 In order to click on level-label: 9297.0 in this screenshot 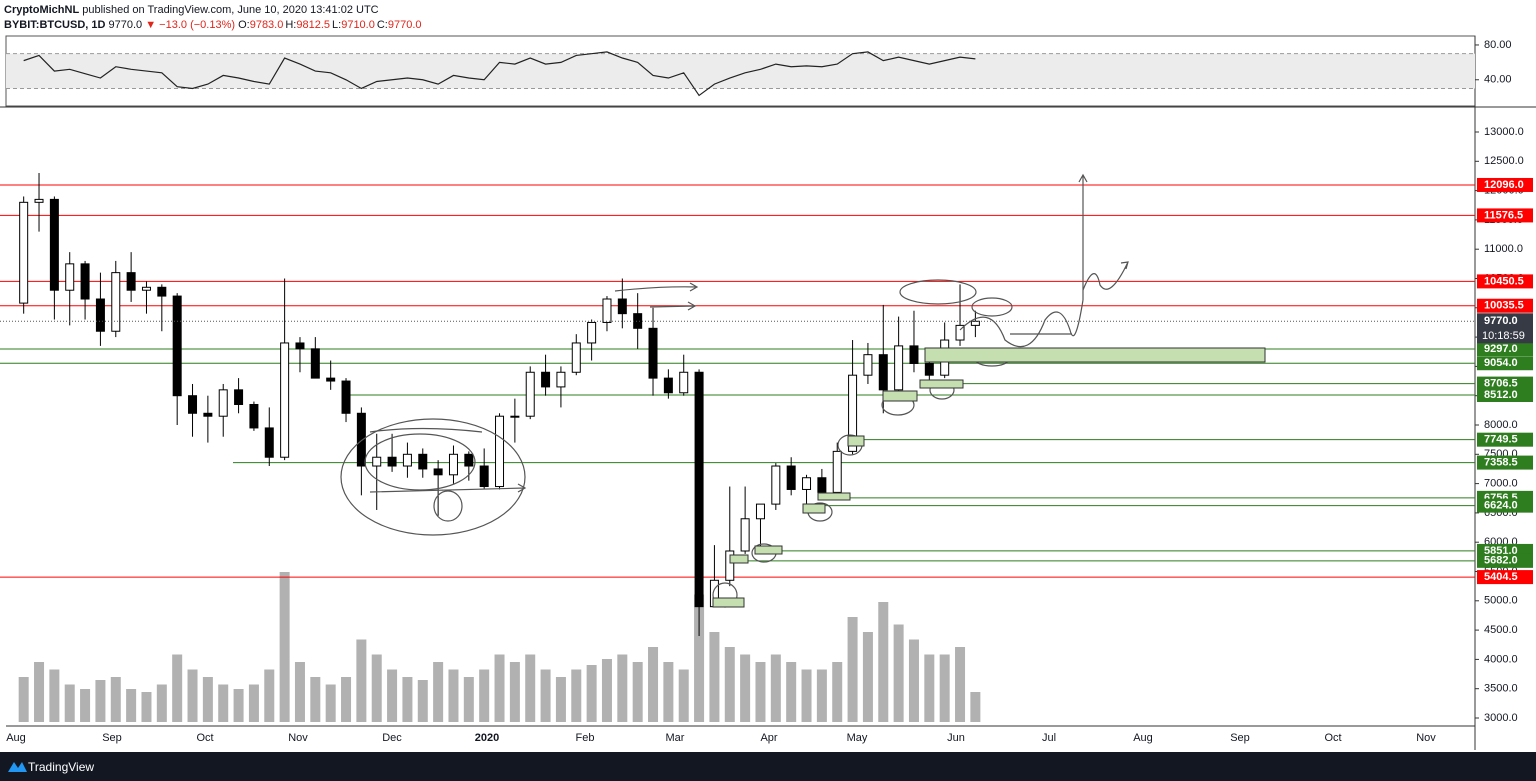, I will do `click(1501, 349)`.